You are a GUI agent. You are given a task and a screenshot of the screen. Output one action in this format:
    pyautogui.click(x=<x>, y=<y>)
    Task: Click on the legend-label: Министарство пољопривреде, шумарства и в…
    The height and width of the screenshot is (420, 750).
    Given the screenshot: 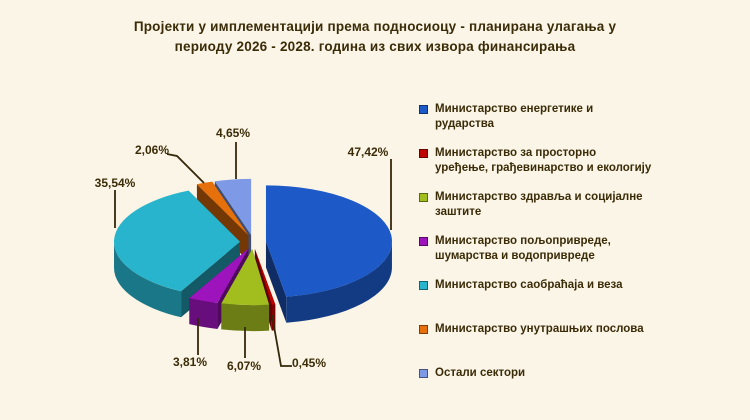 What is the action you would take?
    pyautogui.click(x=523, y=248)
    